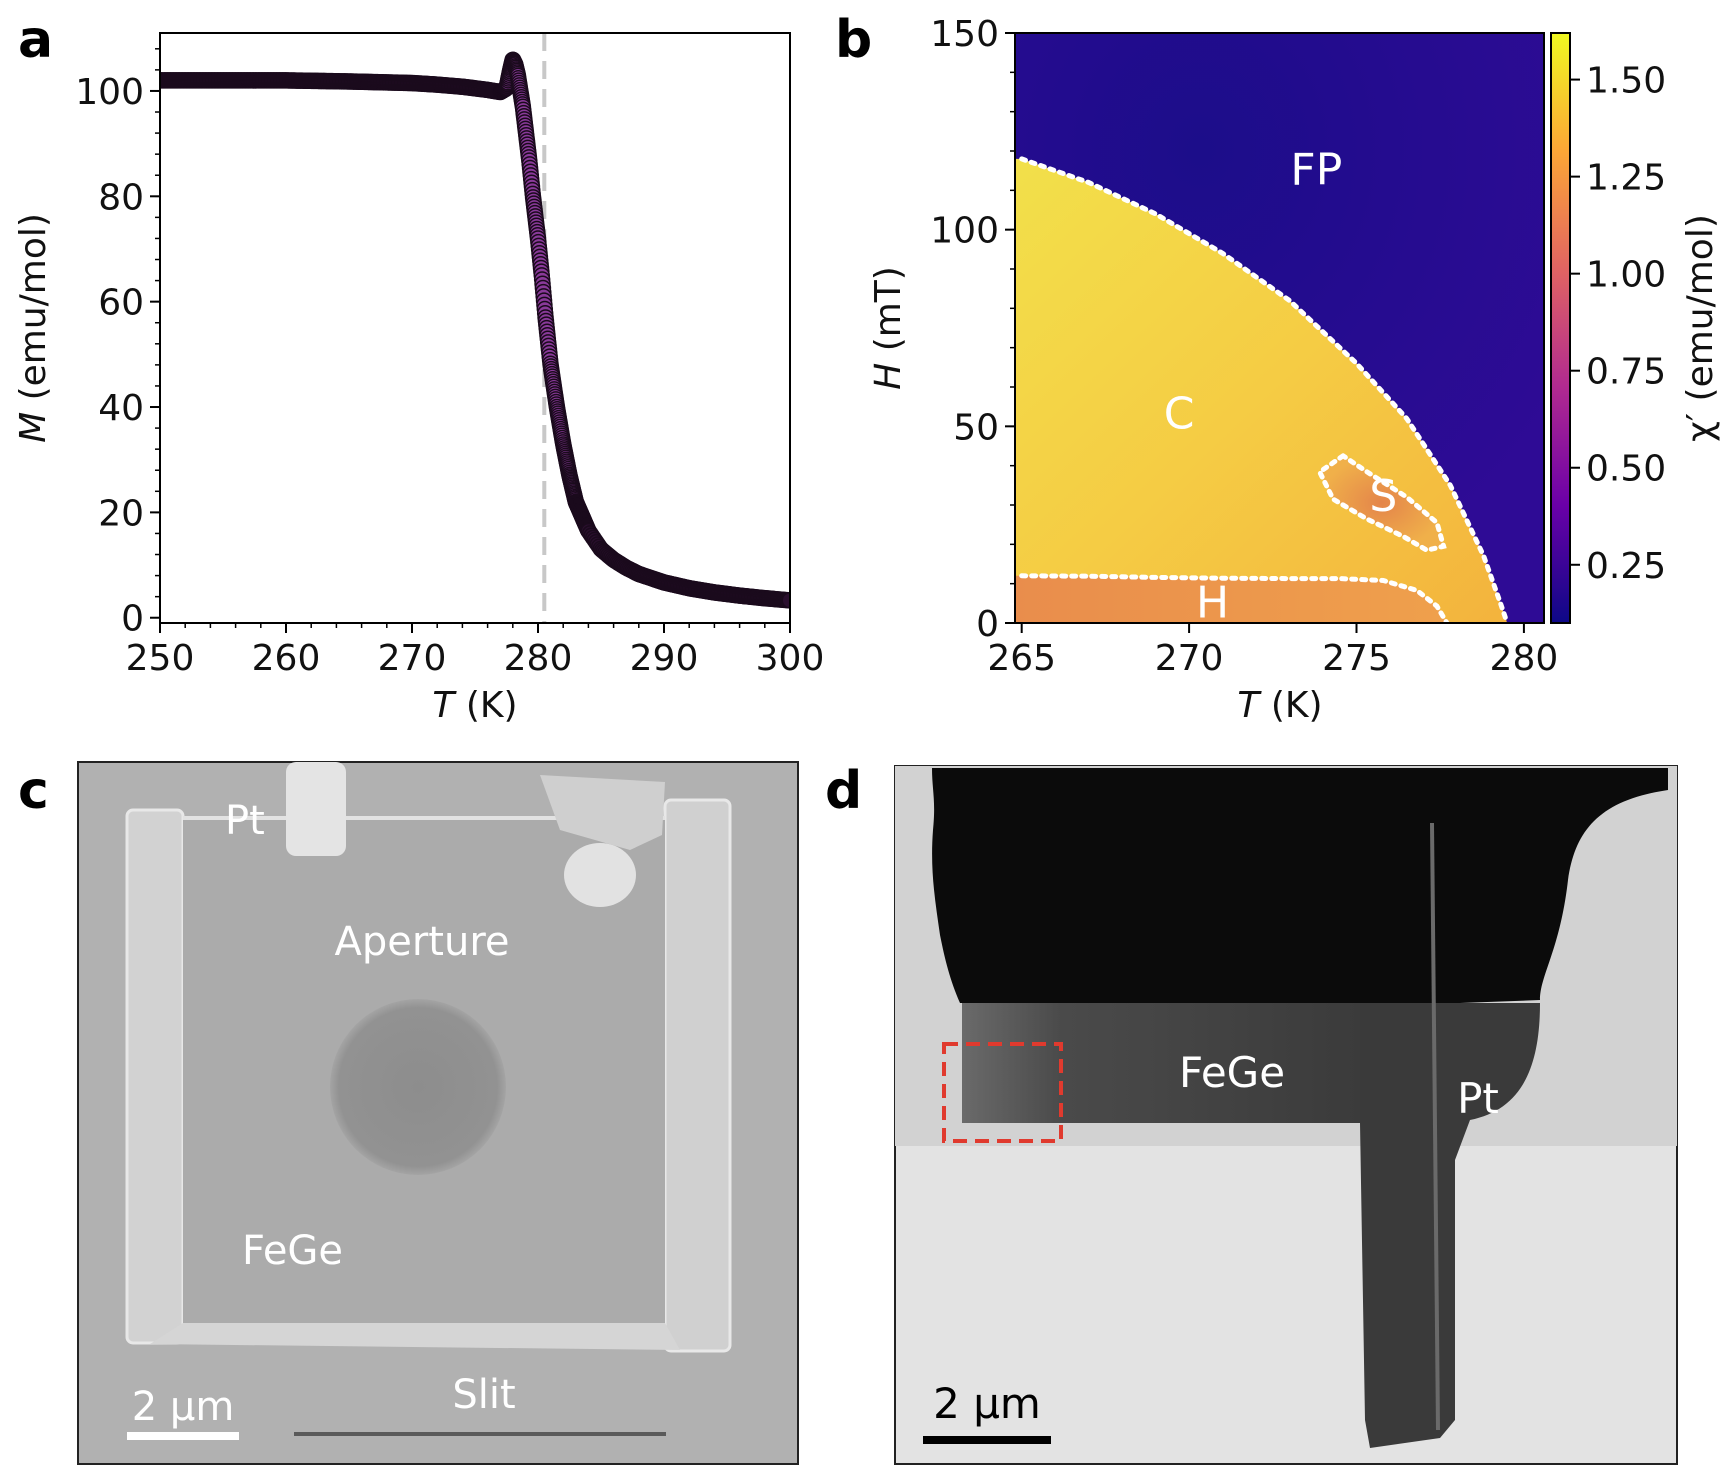  I want to click on heatmap-image, so click(1279, 328).